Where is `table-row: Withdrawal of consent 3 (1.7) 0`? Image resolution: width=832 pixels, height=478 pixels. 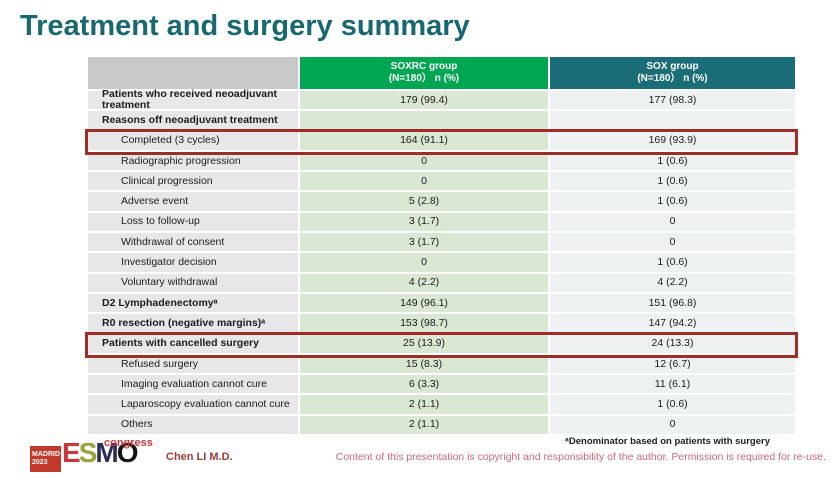
table-row: Withdrawal of consent 3 (1.7) 0 is located at coordinates (441, 243).